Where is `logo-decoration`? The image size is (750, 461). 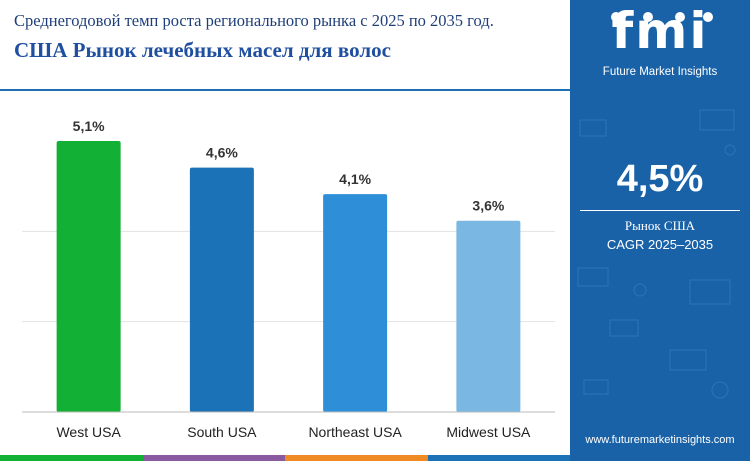 logo-decoration is located at coordinates (662, 17).